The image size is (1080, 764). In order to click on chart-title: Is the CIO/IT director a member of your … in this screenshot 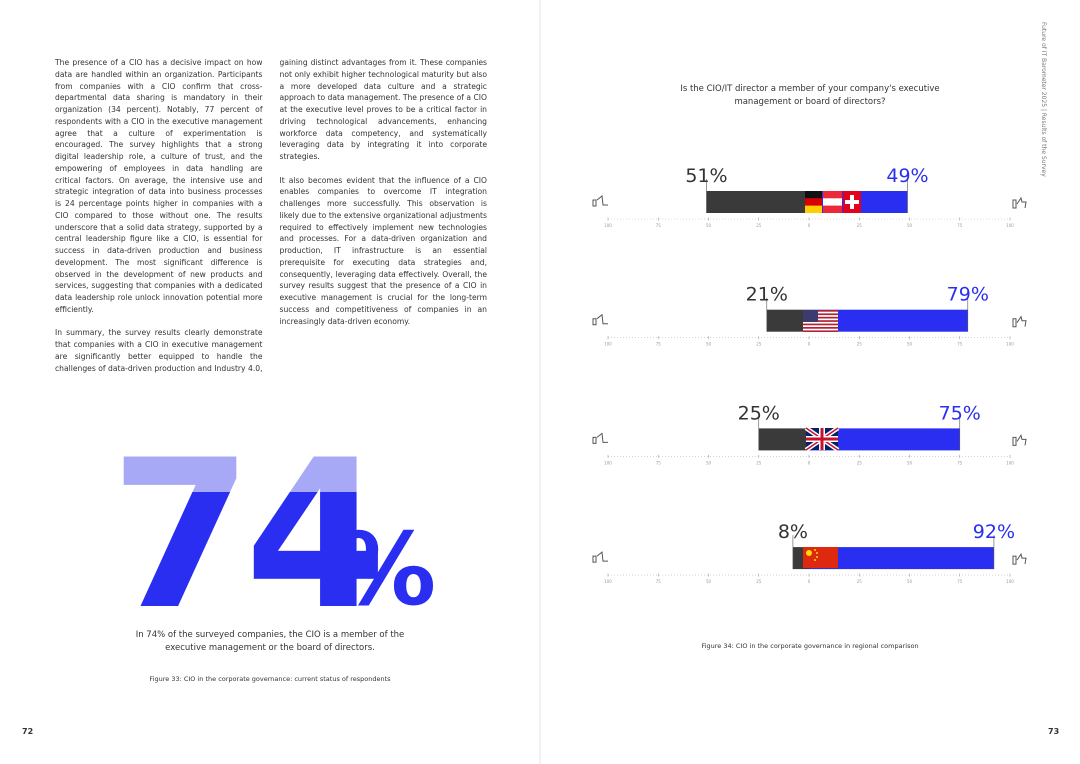, I will do `click(810, 95)`.